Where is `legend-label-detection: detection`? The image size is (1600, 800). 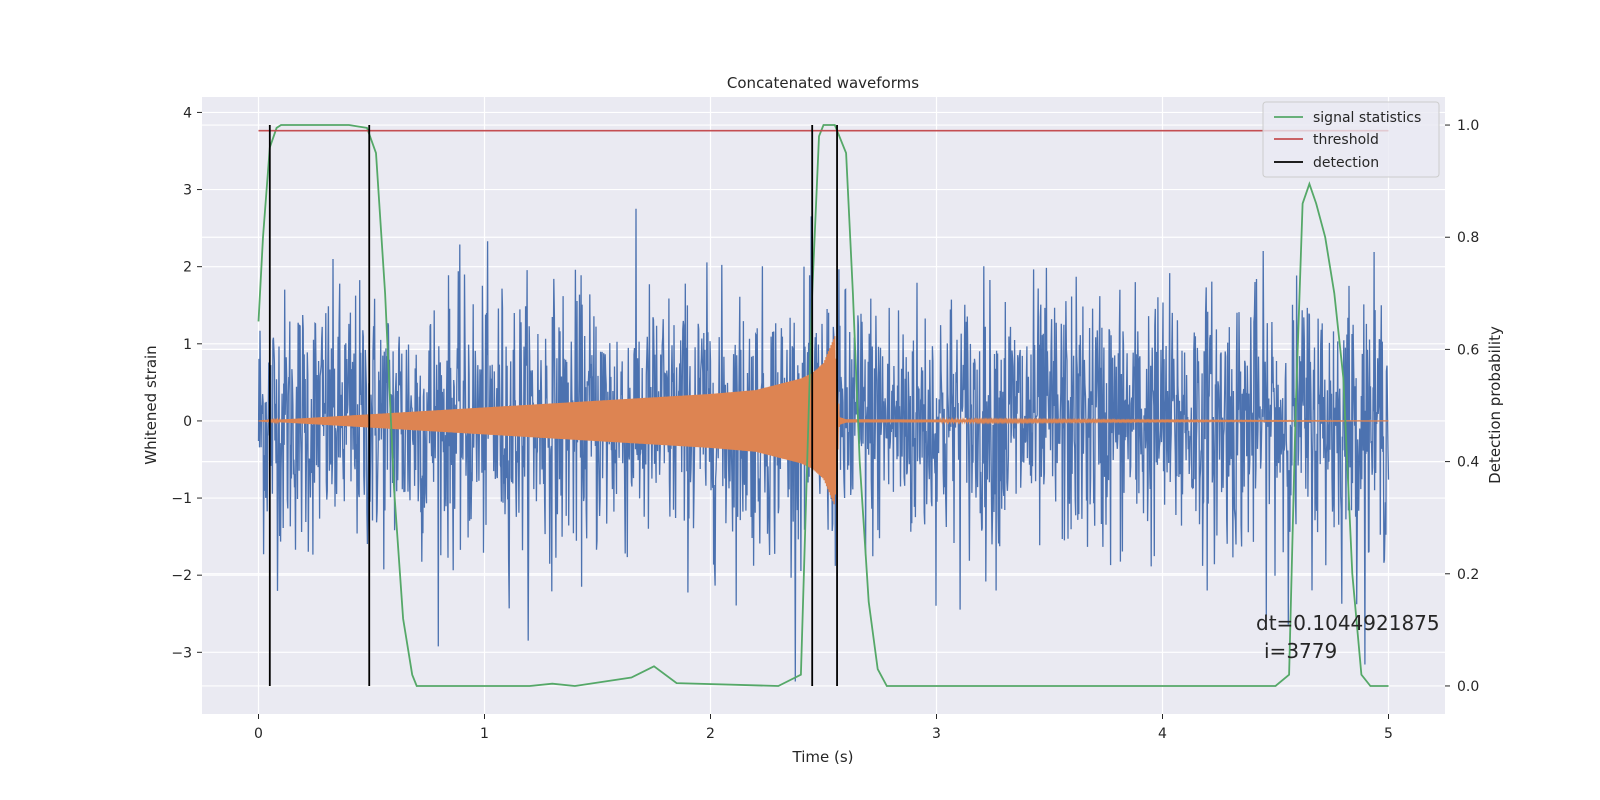 legend-label-detection: detection is located at coordinates (1346, 163).